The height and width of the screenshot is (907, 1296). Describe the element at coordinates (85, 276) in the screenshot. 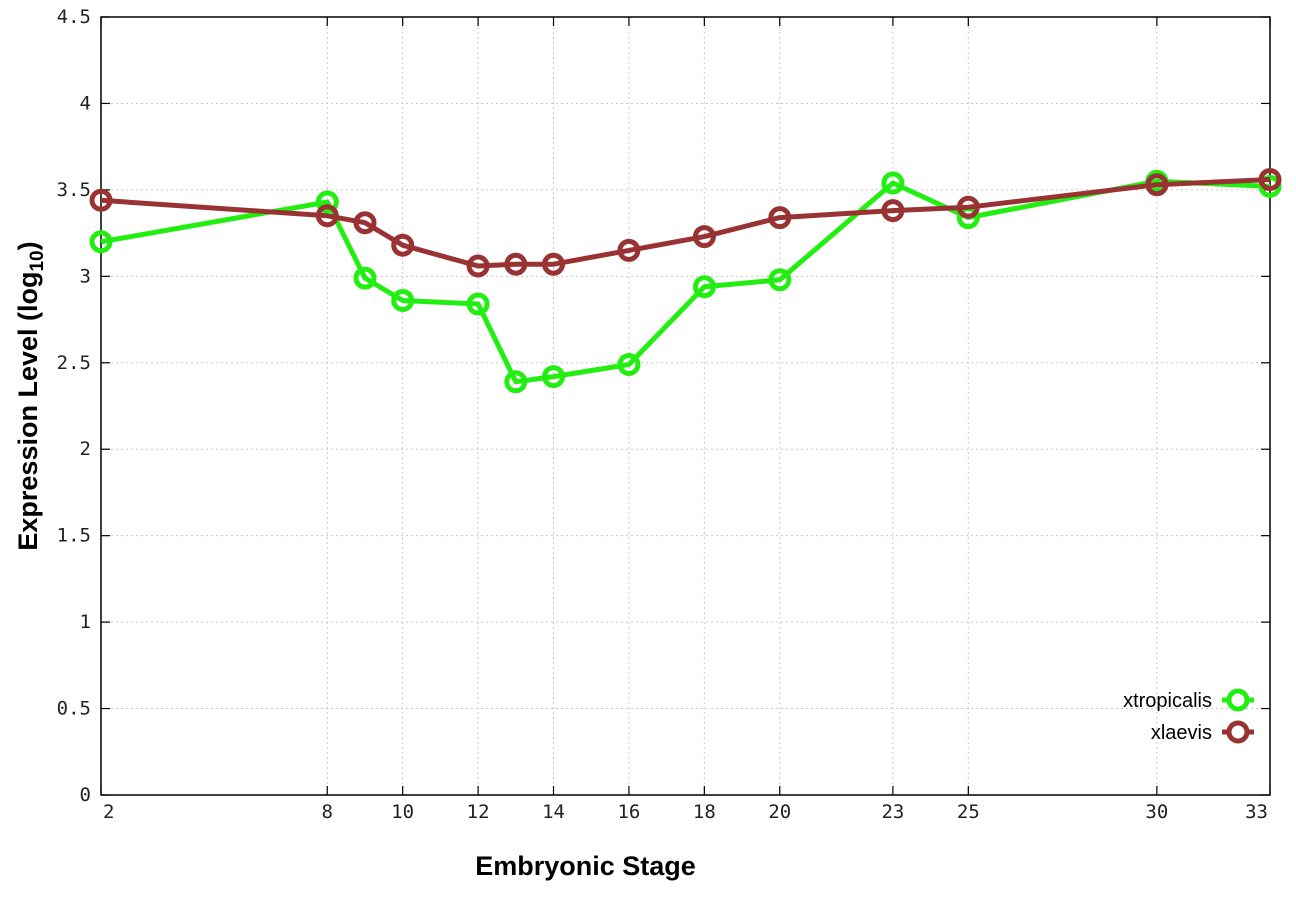

I see `y-tick-label: 3` at that location.